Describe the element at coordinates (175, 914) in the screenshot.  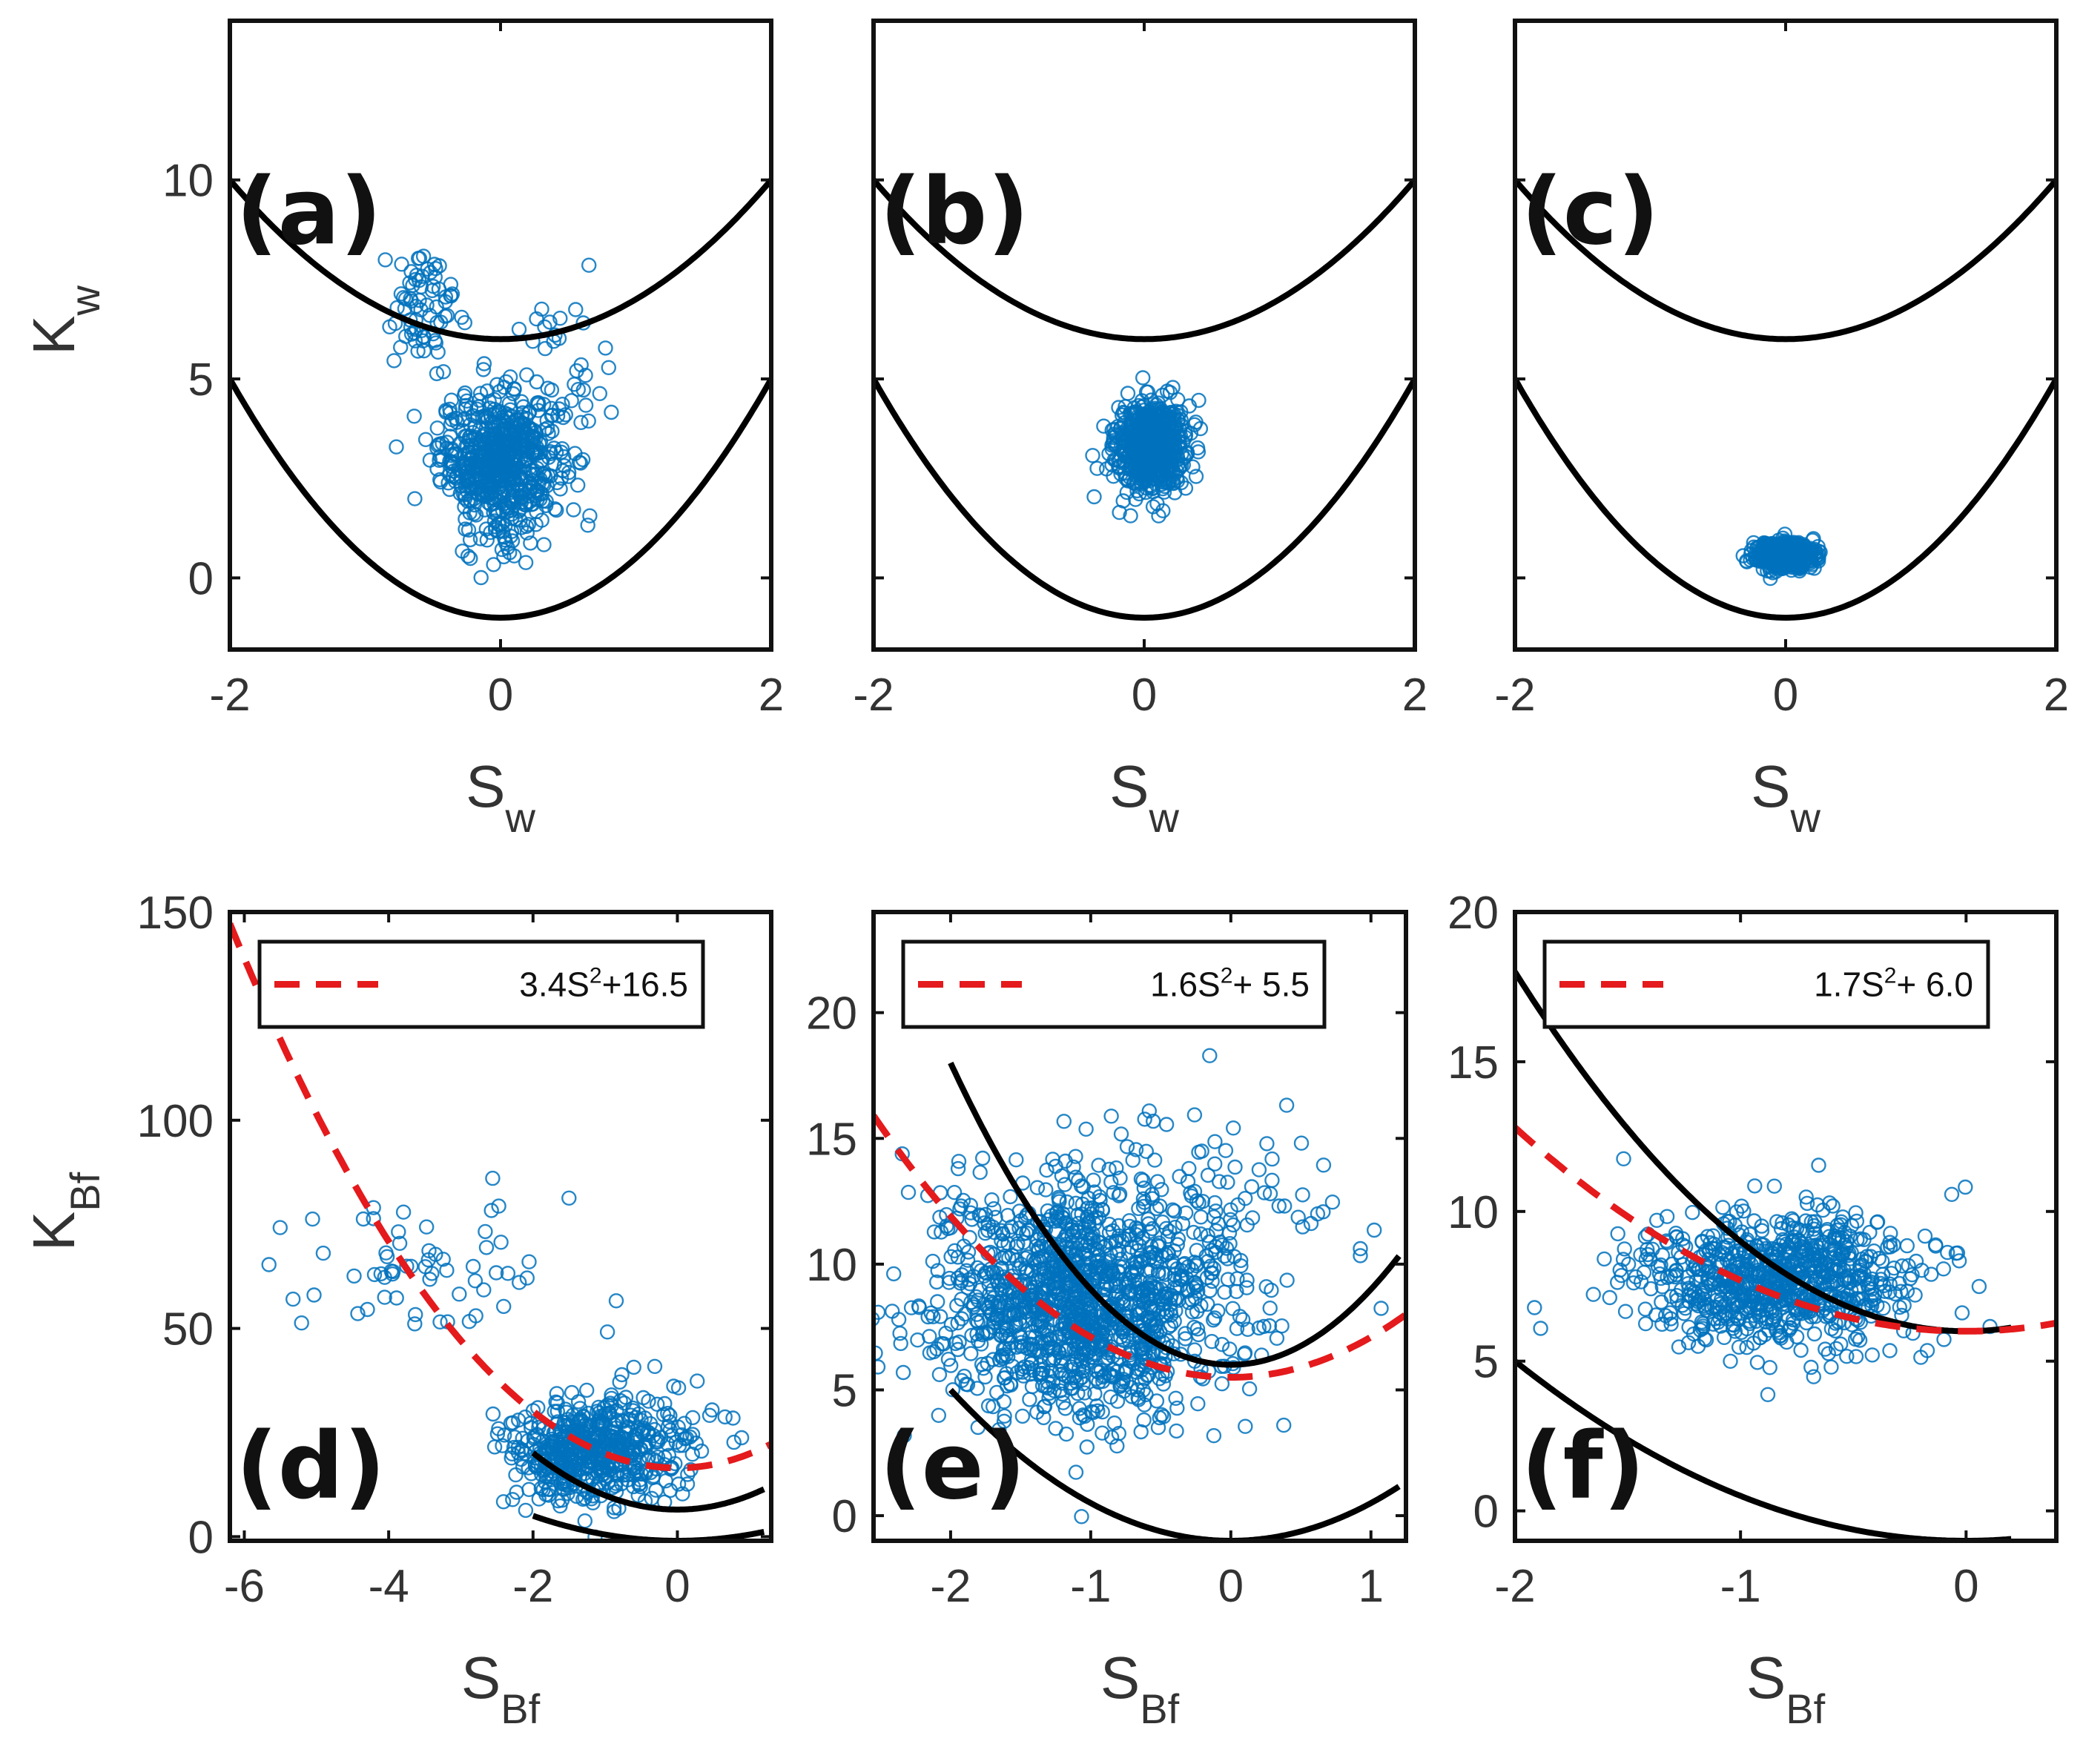
I see `y-tick-label: 150` at that location.